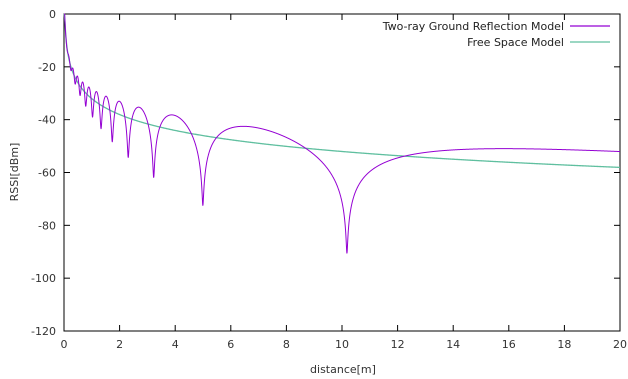  What do you see at coordinates (620, 344) in the screenshot?
I see `x-tick-label: 20` at bounding box center [620, 344].